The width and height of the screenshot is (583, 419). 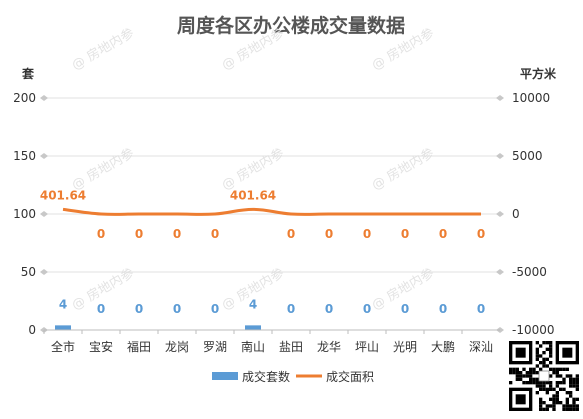 I want to click on right-tick-label: -5000, so click(x=529, y=272).